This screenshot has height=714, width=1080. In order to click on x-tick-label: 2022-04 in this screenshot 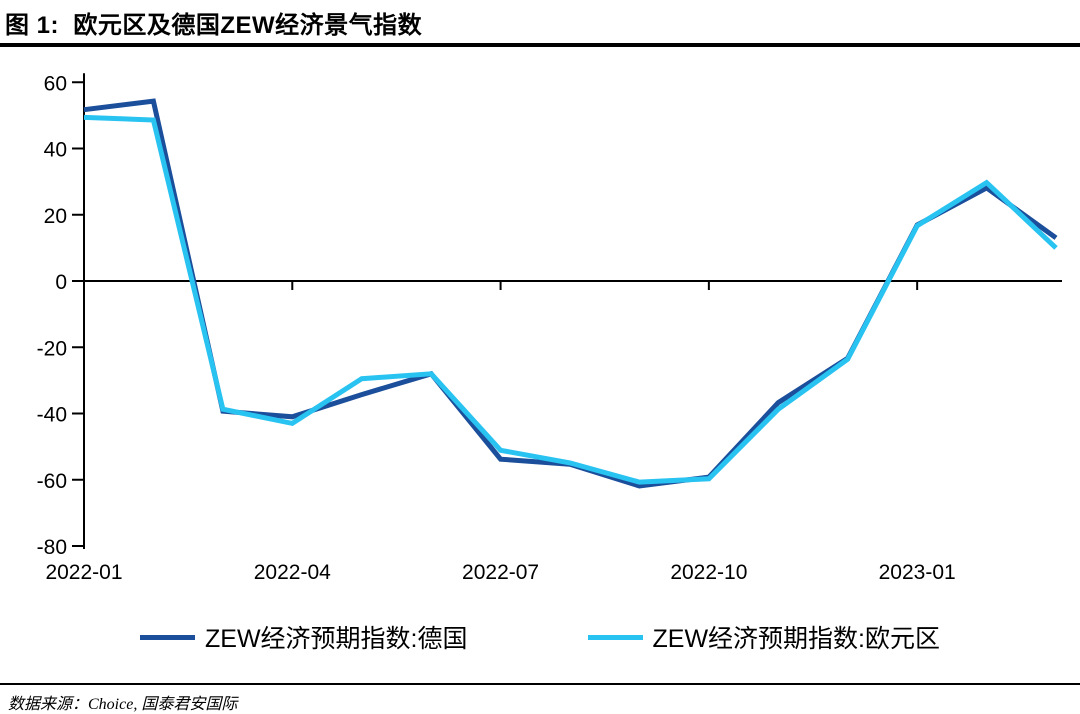, I will do `click(292, 572)`.